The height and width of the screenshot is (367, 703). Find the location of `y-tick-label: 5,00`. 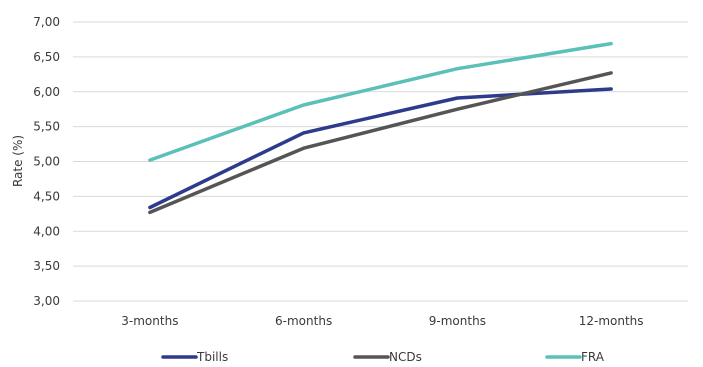

y-tick-label: 5,00 is located at coordinates (46, 162).